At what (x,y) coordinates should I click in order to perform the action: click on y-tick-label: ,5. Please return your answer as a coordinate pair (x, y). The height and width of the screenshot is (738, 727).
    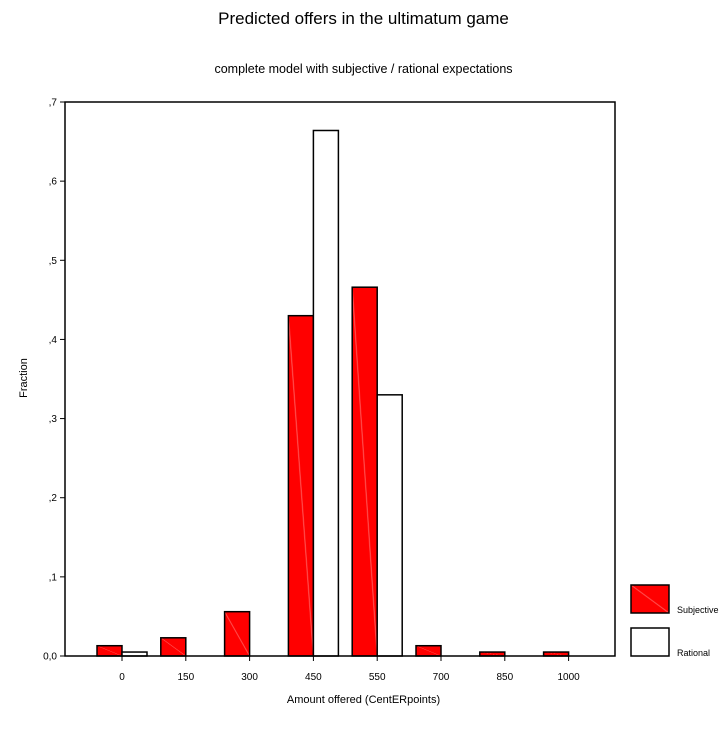
    Looking at the image, I should click on (53, 261).